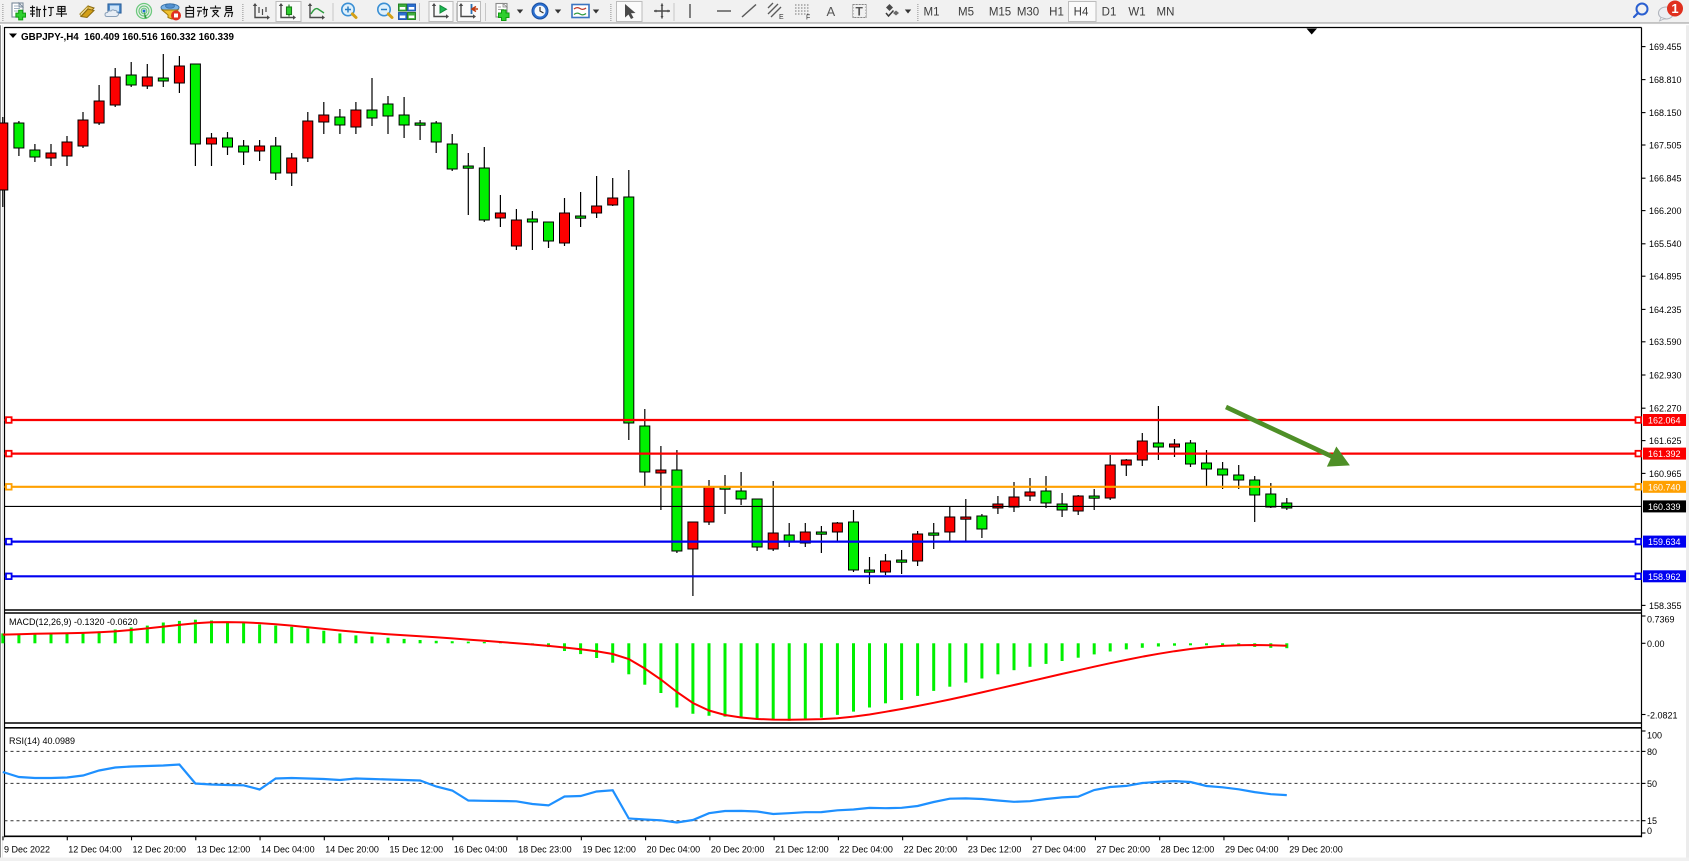  What do you see at coordinates (1664, 542) in the screenshot?
I see `svg-text: 159.634` at bounding box center [1664, 542].